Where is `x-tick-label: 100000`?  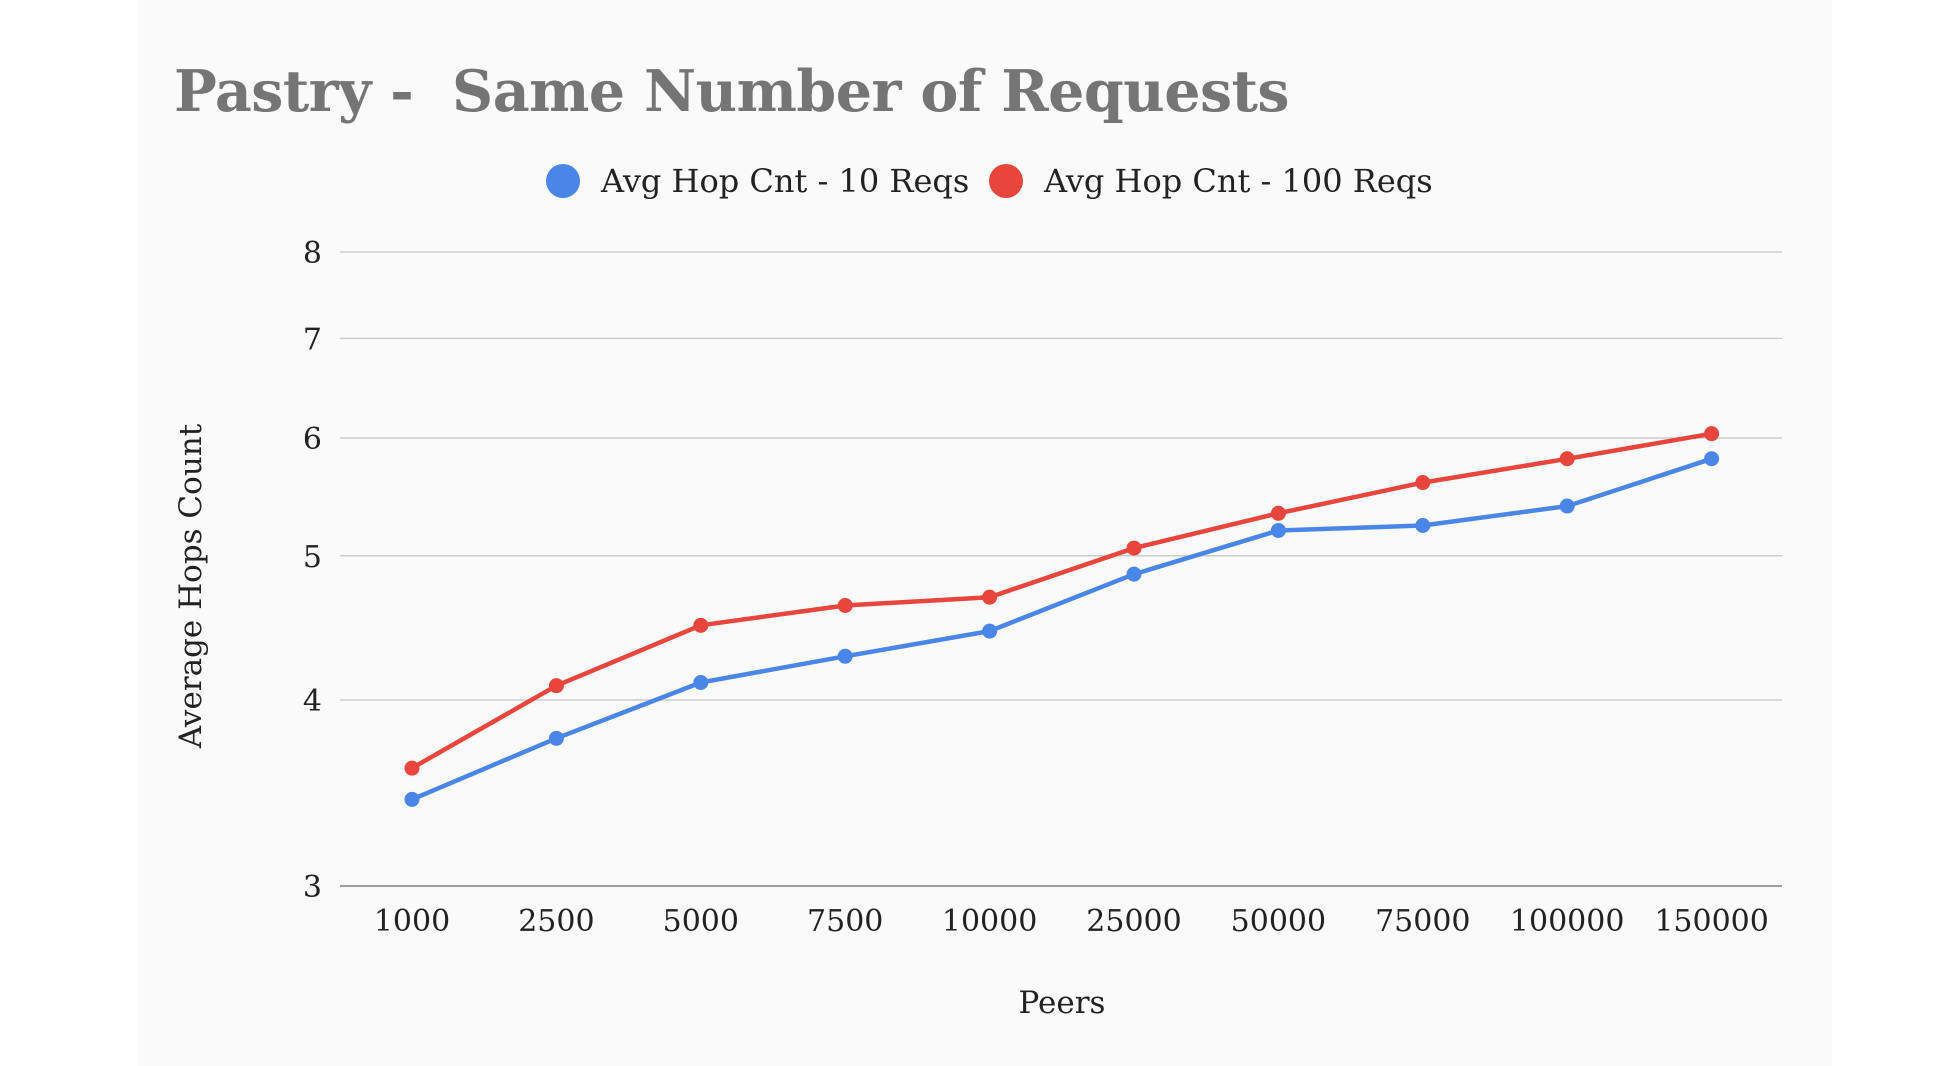
x-tick-label: 100000 is located at coordinates (1567, 921).